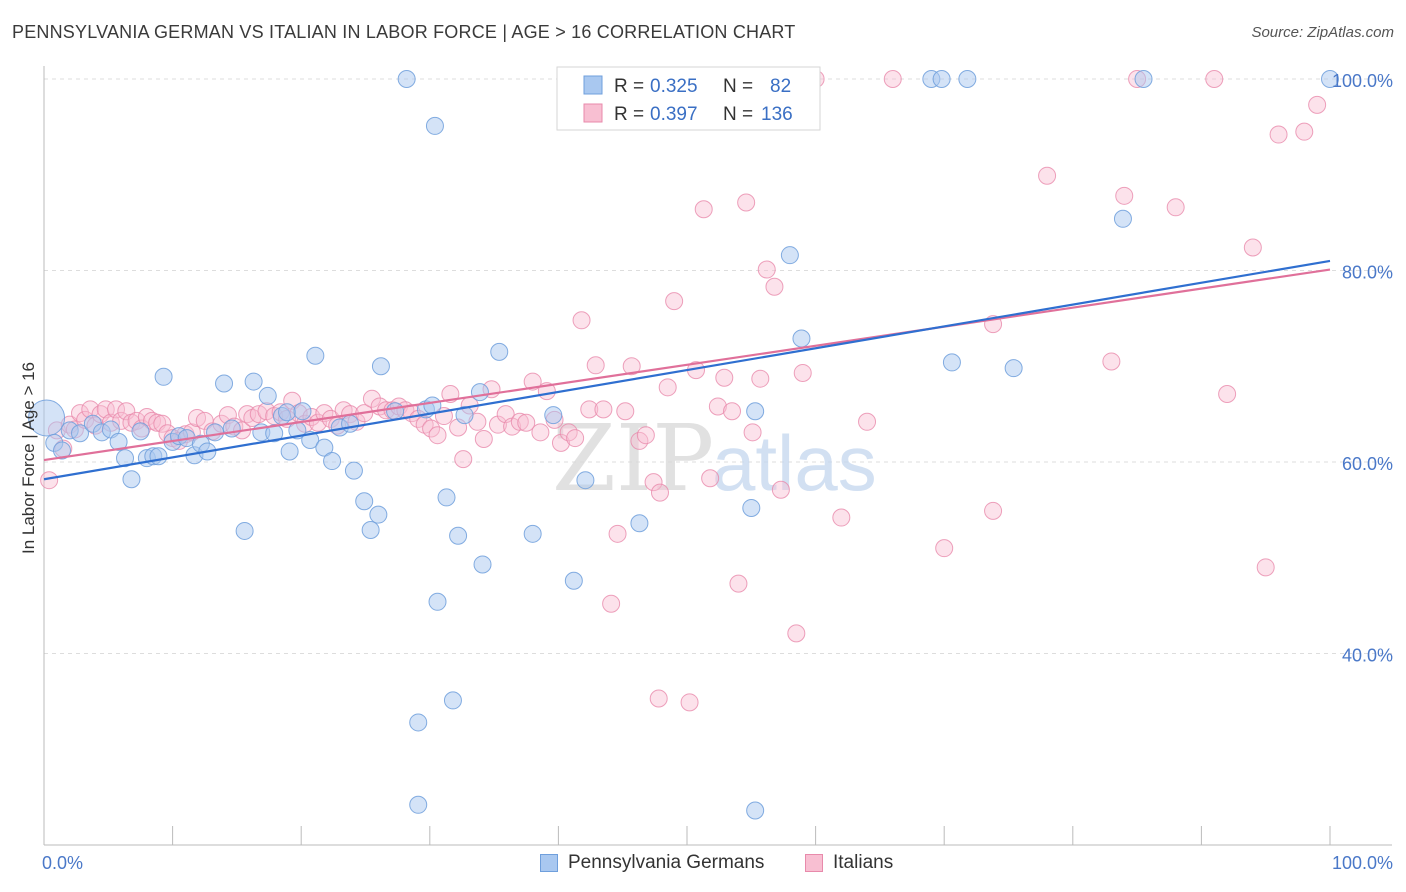 The width and height of the screenshot is (1406, 892). What do you see at coordinates (666, 862) in the screenshot?
I see `legend-label: Pennsylvania Germans` at bounding box center [666, 862].